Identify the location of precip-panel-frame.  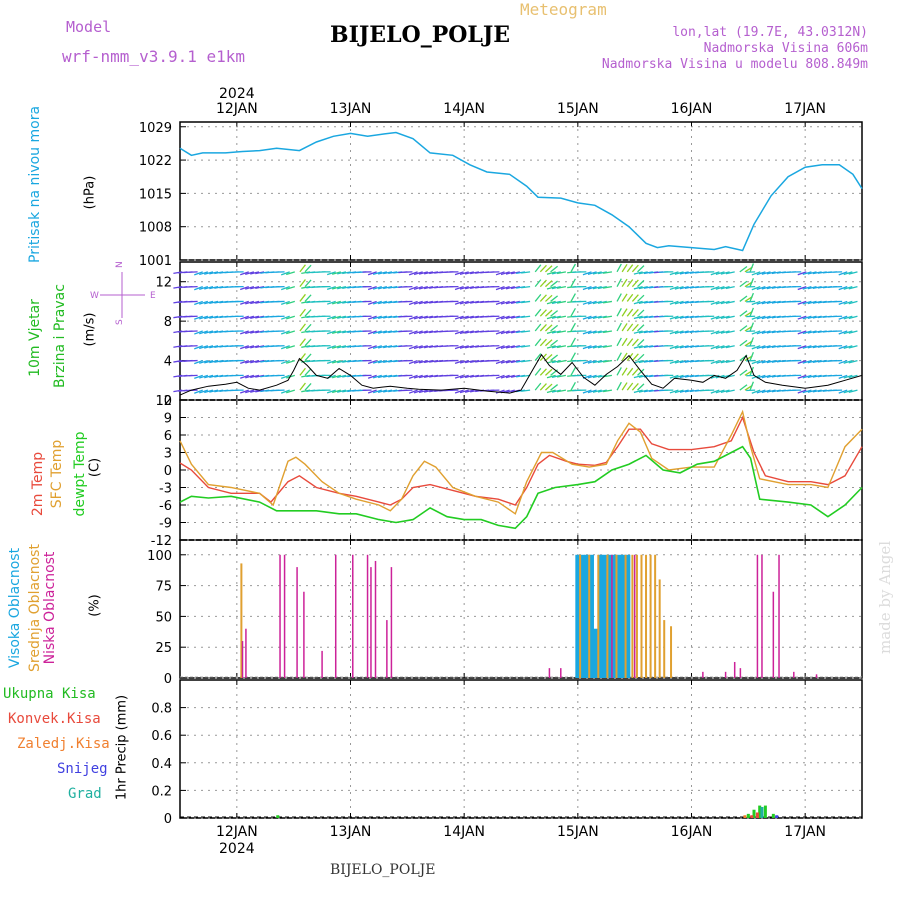
(521, 749).